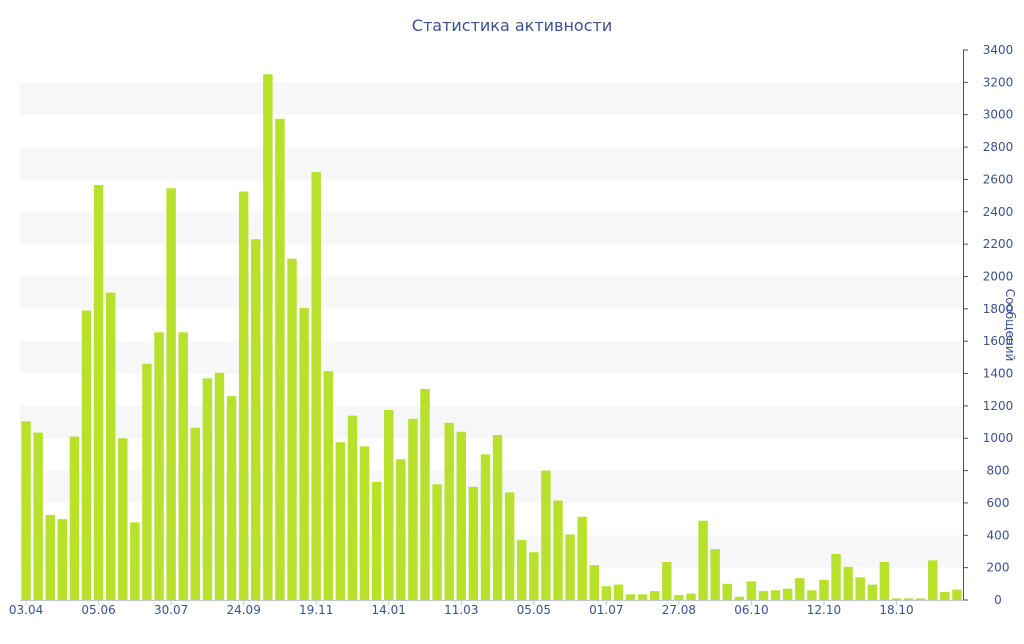 The image size is (1024, 644). Describe the element at coordinates (998, 212) in the screenshot. I see `y-tick-label: 2400` at that location.